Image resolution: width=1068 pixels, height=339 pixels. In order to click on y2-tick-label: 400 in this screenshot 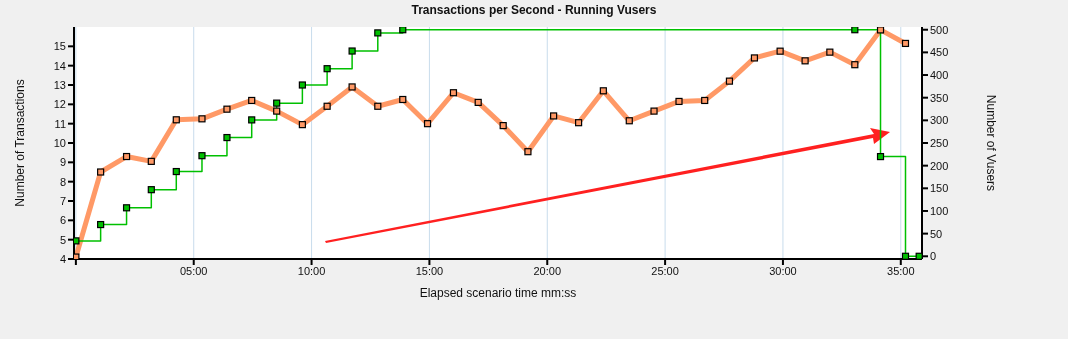, I will do `click(939, 74)`.